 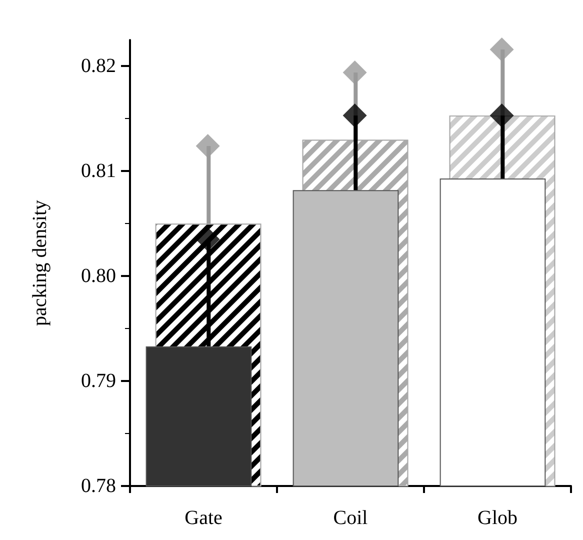 What do you see at coordinates (98, 381) in the screenshot?
I see `y-tick-label: 0.79` at bounding box center [98, 381].